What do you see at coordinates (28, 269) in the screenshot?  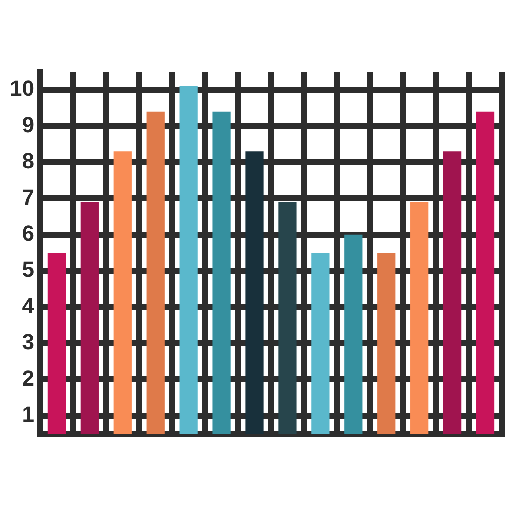 I see `y-tick-label: 5` at bounding box center [28, 269].